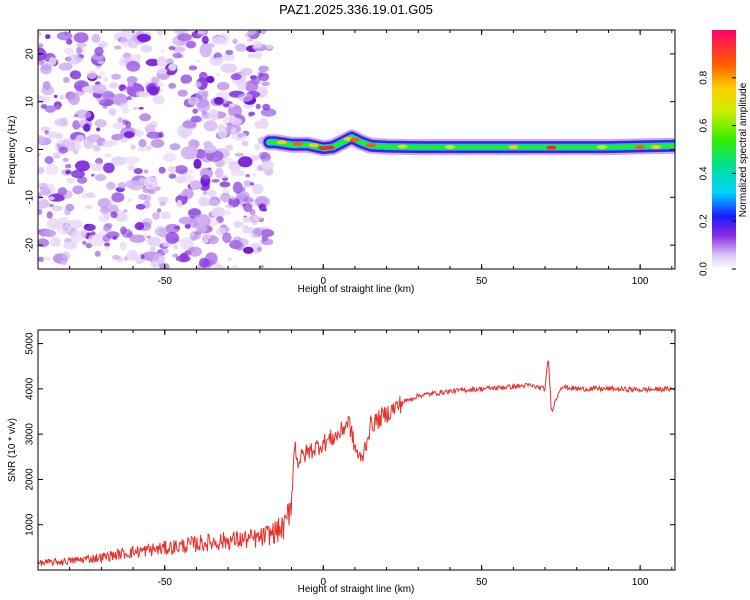  What do you see at coordinates (704, 221) in the screenshot?
I see `colorbar-tick-label: 0.2` at bounding box center [704, 221].